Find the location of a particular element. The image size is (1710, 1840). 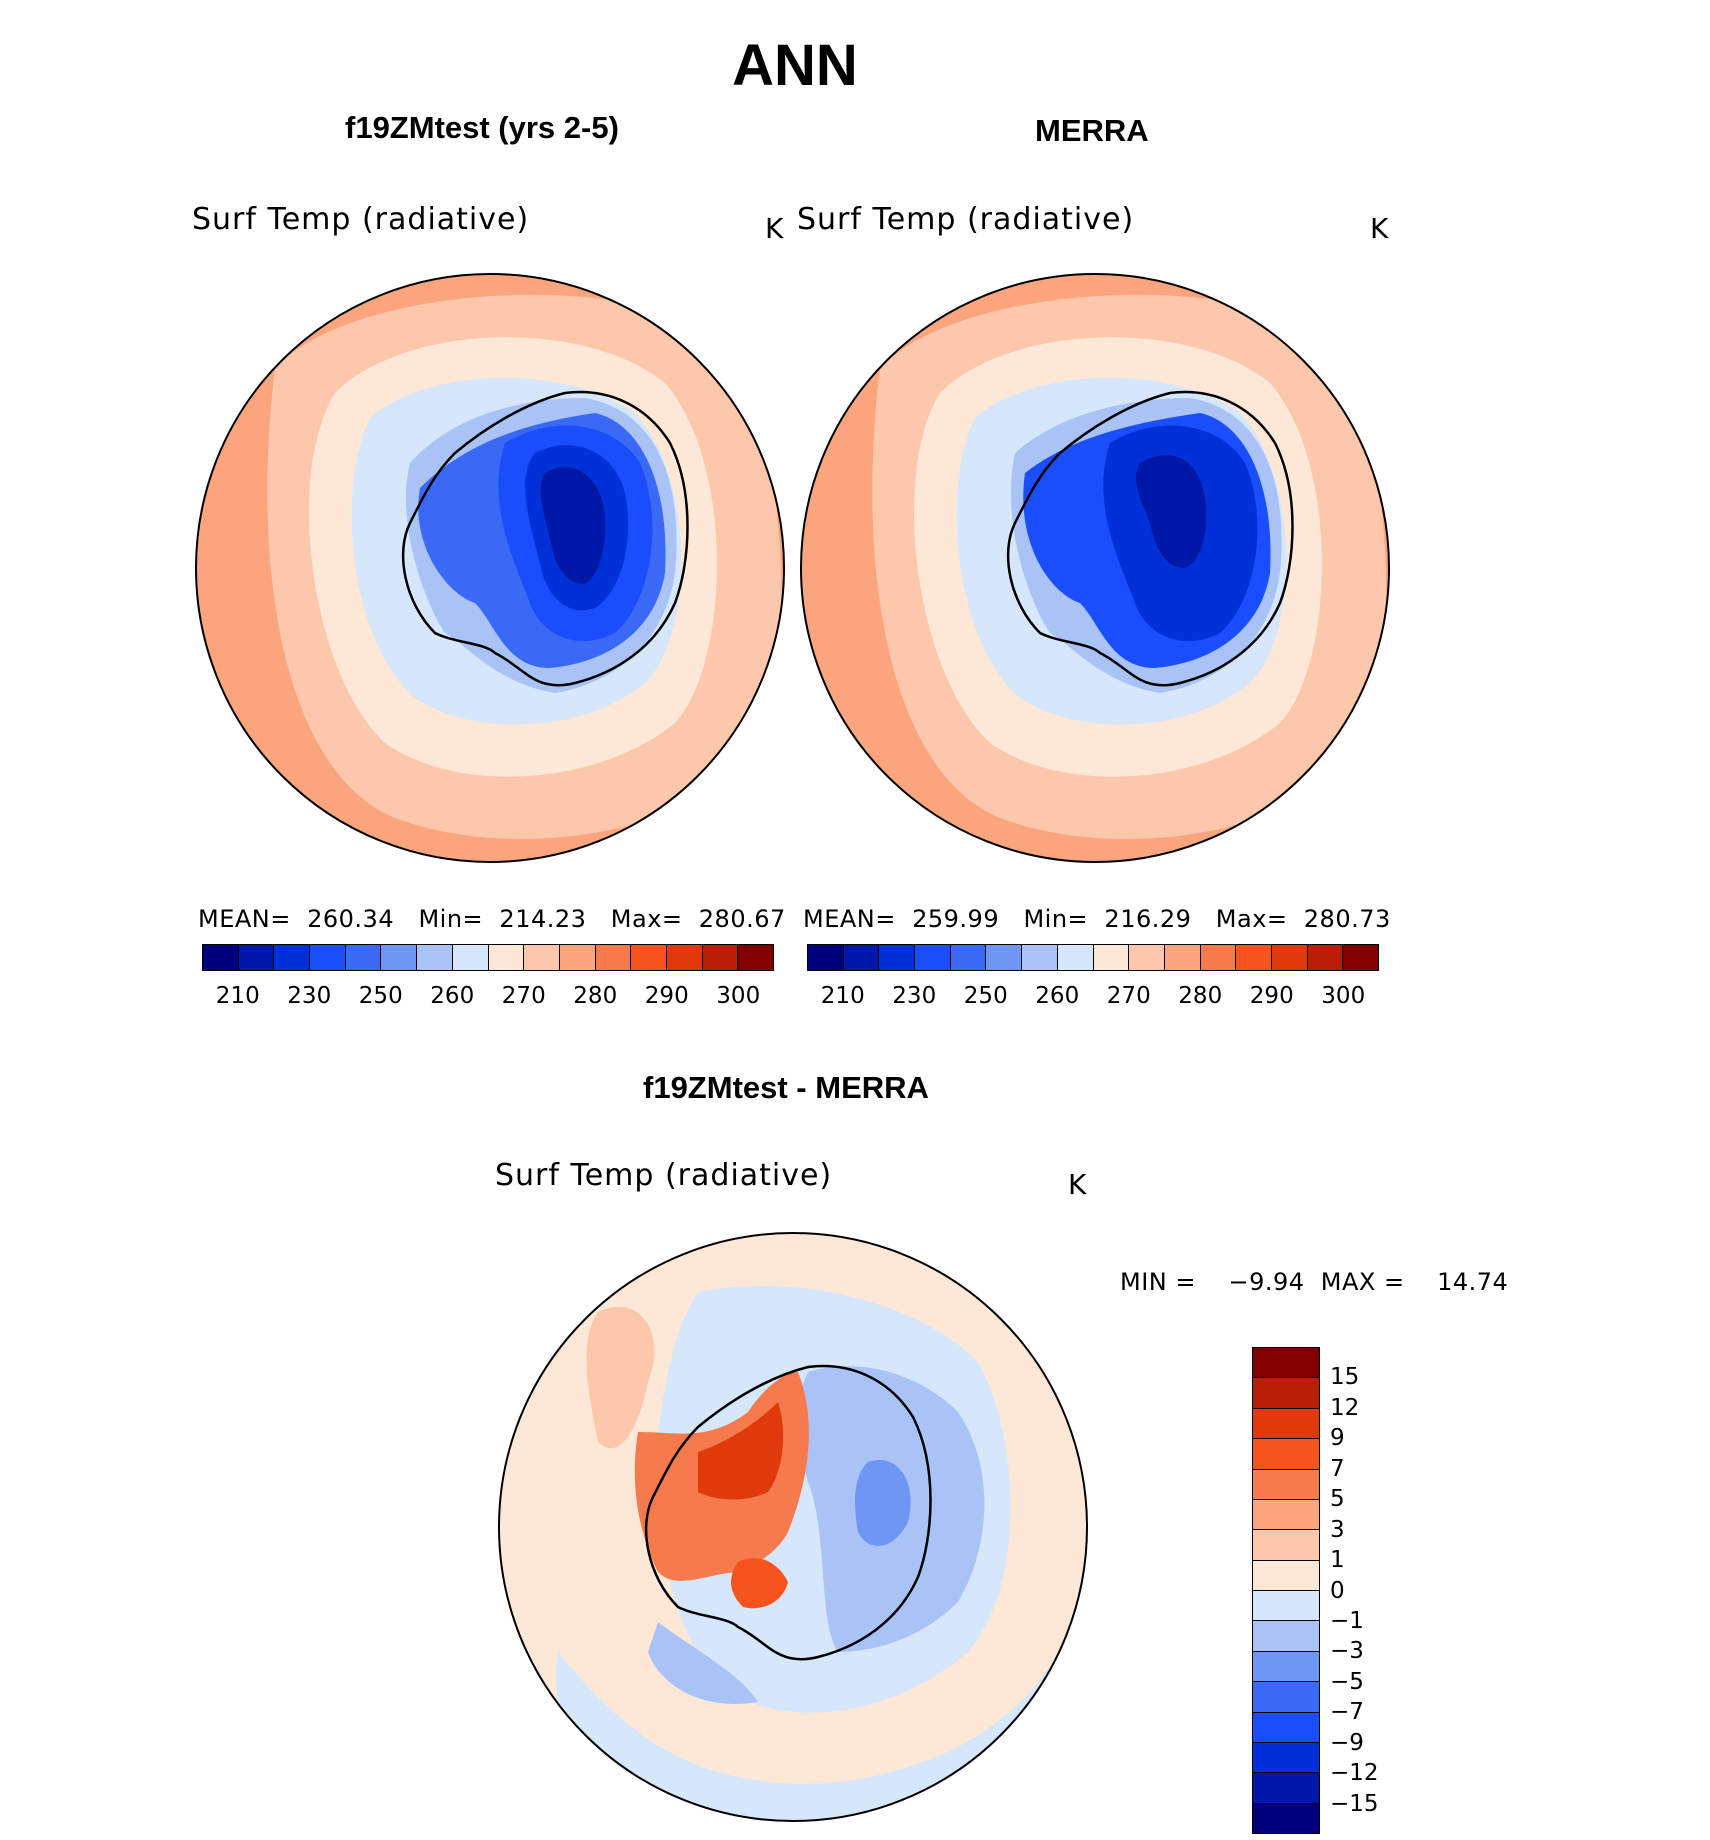

colorbar-tick-label: −15 is located at coordinates (1354, 1803).